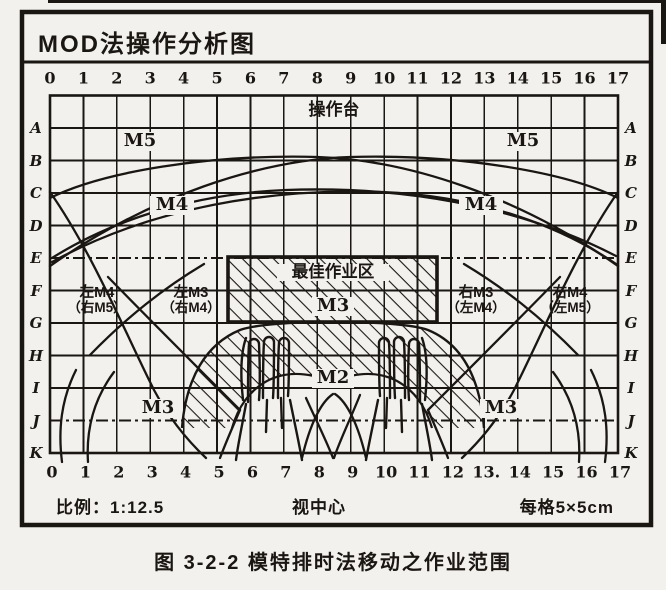 Image resolution: width=666 pixels, height=590 pixels. I want to click on bottom-tick-14: 14, so click(519, 472).